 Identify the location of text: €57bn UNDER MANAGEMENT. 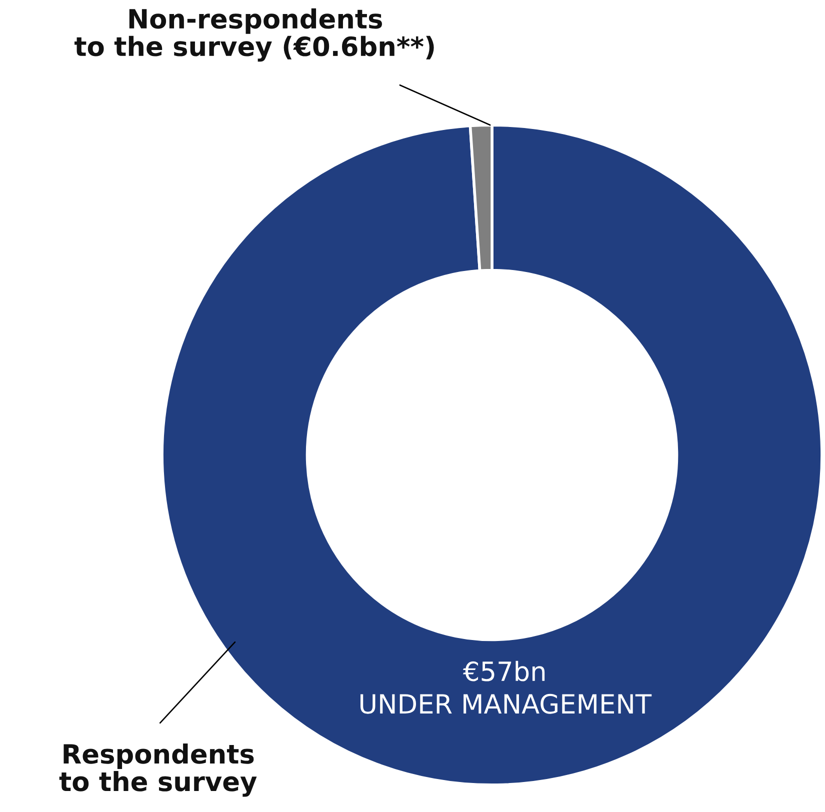
(506, 687).